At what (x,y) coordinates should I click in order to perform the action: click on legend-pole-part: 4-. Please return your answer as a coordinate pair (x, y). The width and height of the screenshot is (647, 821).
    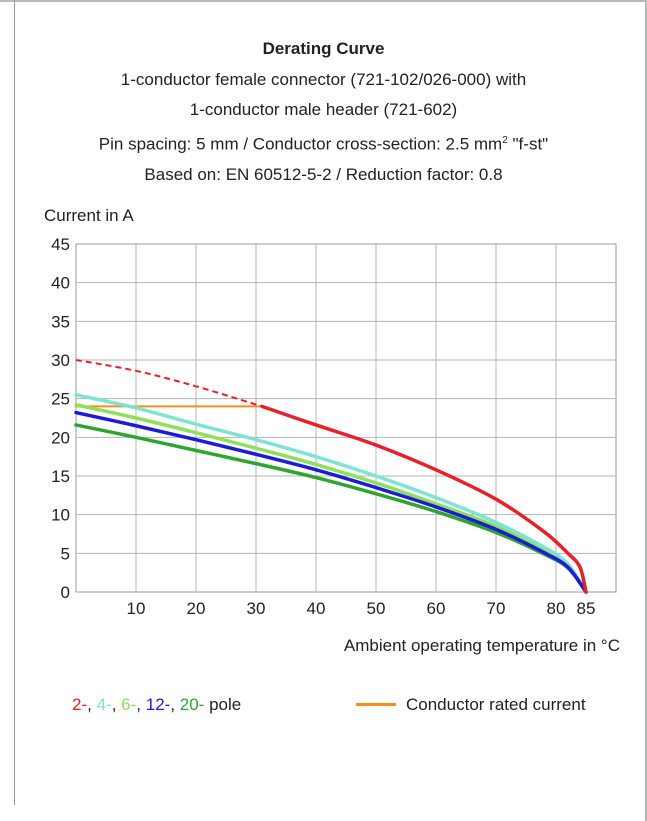
    Looking at the image, I should click on (104, 704).